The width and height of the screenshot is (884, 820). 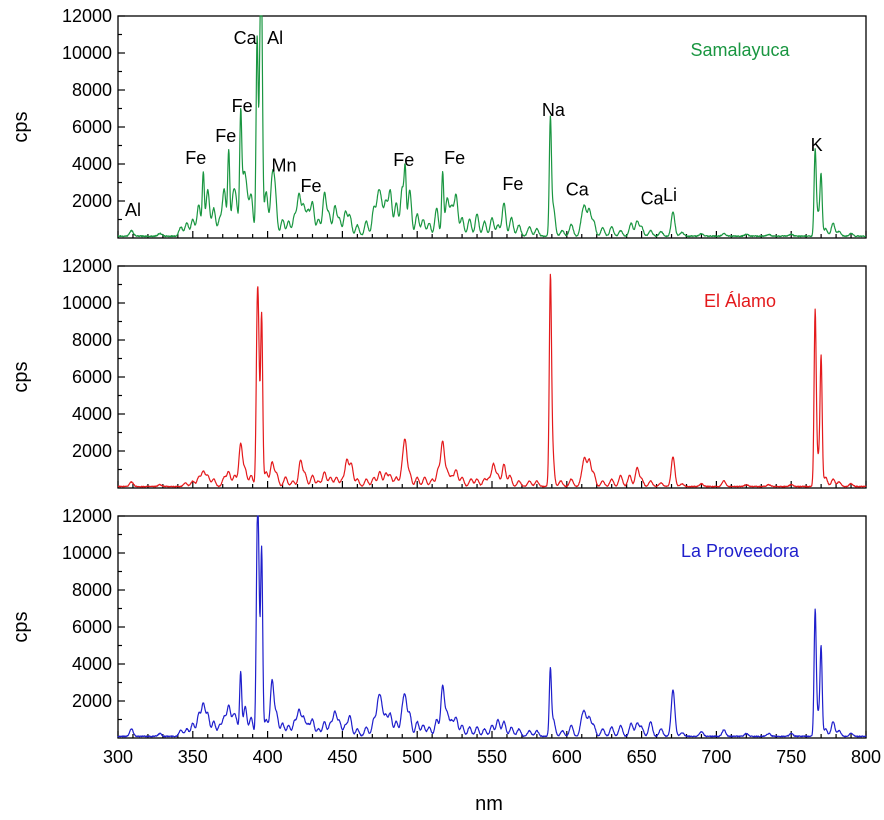 What do you see at coordinates (342, 757) in the screenshot?
I see `x-tick-label: 450` at bounding box center [342, 757].